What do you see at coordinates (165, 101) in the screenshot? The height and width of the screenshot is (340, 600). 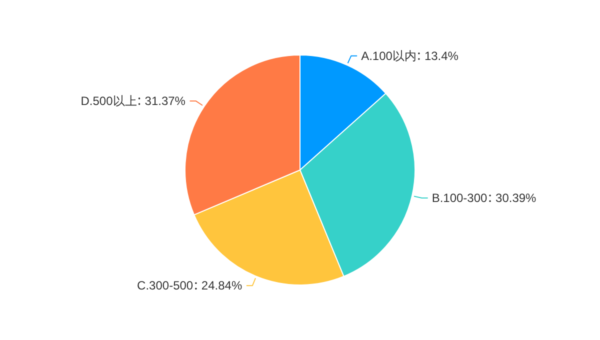 I see `data-label: 31.37%` at bounding box center [165, 101].